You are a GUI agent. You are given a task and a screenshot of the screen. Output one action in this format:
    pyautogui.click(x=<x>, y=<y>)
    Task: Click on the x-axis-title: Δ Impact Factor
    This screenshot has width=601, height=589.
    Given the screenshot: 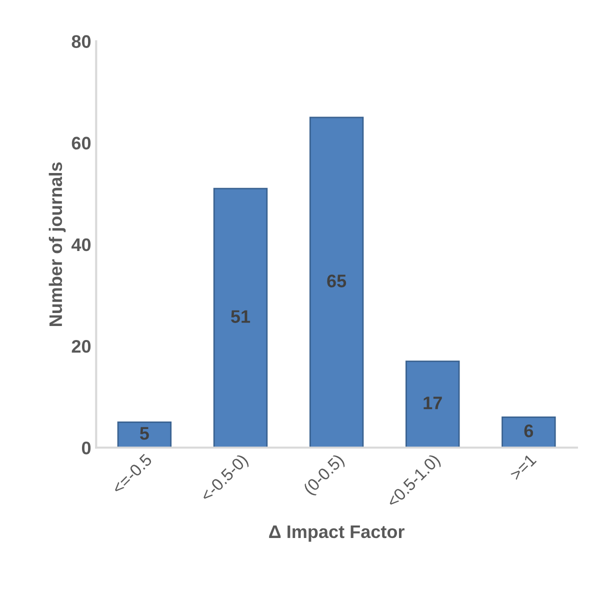 What is the action you would take?
    pyautogui.click(x=336, y=534)
    